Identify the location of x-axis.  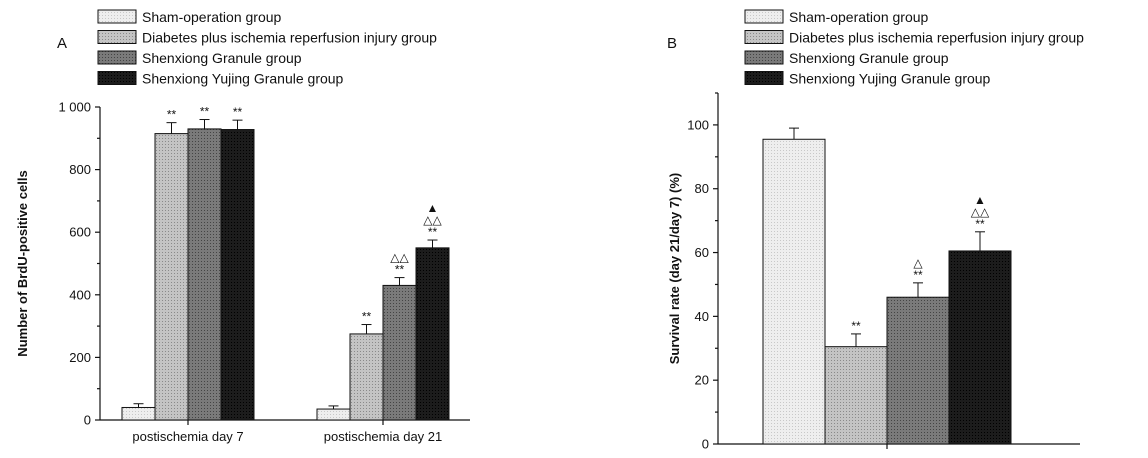
(899, 446).